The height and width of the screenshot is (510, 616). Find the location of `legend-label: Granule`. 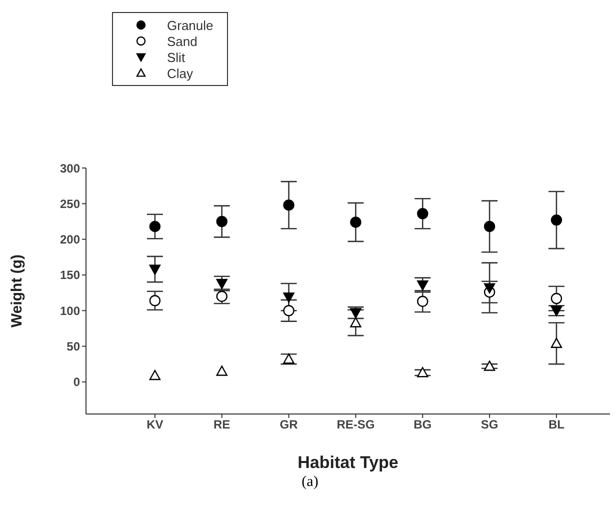

legend-label: Granule is located at coordinates (190, 25).